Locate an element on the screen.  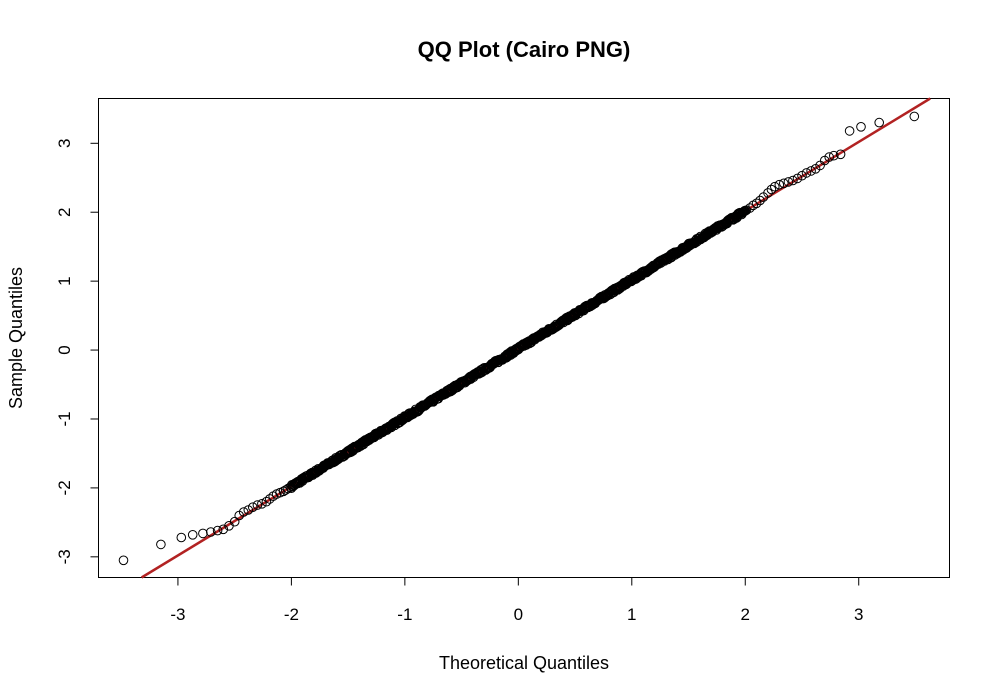
chart-title: QQ Plot (Cairo PNG) is located at coordinates (524, 49).